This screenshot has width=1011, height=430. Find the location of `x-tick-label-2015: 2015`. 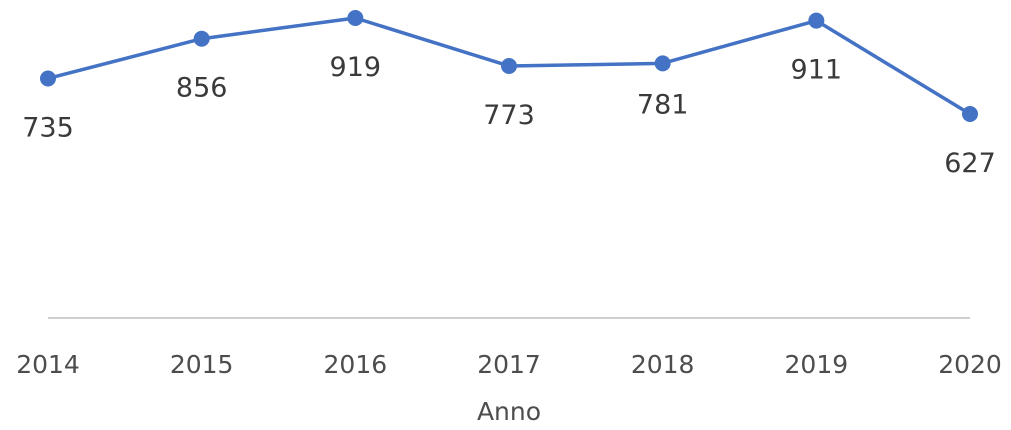

x-tick-label-2015: 2015 is located at coordinates (202, 364).